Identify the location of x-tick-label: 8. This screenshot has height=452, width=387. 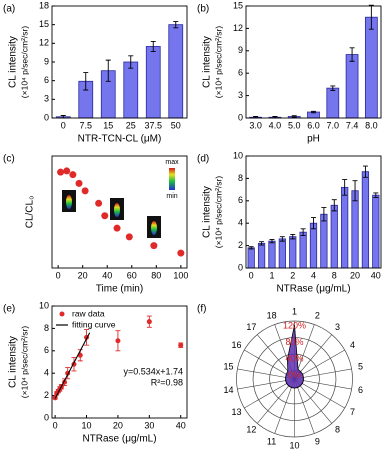
(334, 275).